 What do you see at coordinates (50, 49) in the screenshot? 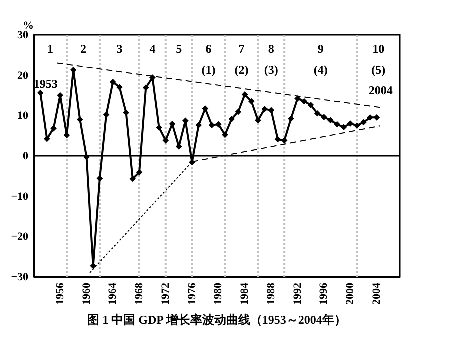
I see `annotation: 1` at bounding box center [50, 49].